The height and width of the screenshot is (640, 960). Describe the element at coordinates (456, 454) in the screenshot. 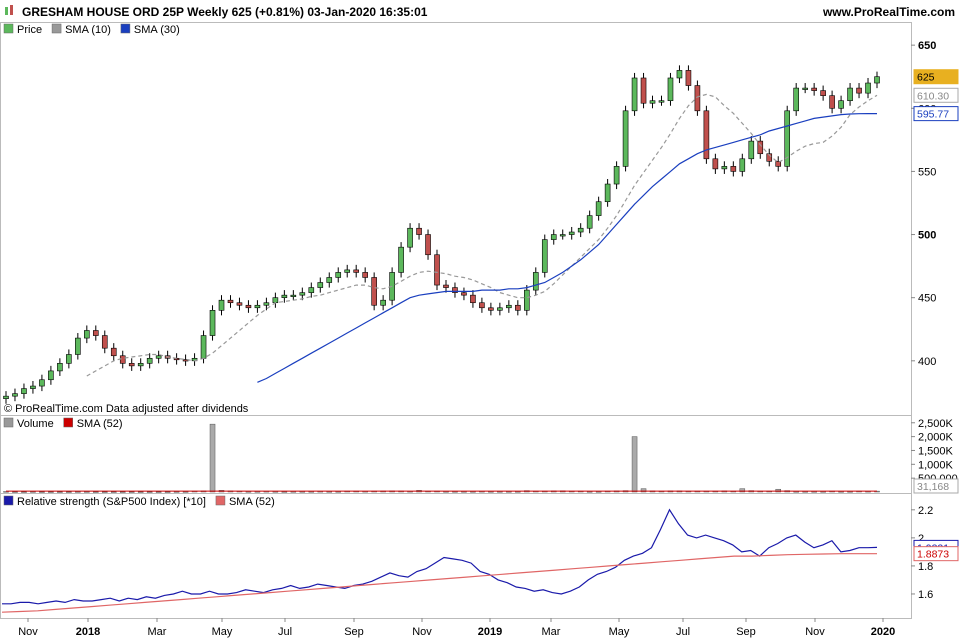

I see `volume-panel` at that location.